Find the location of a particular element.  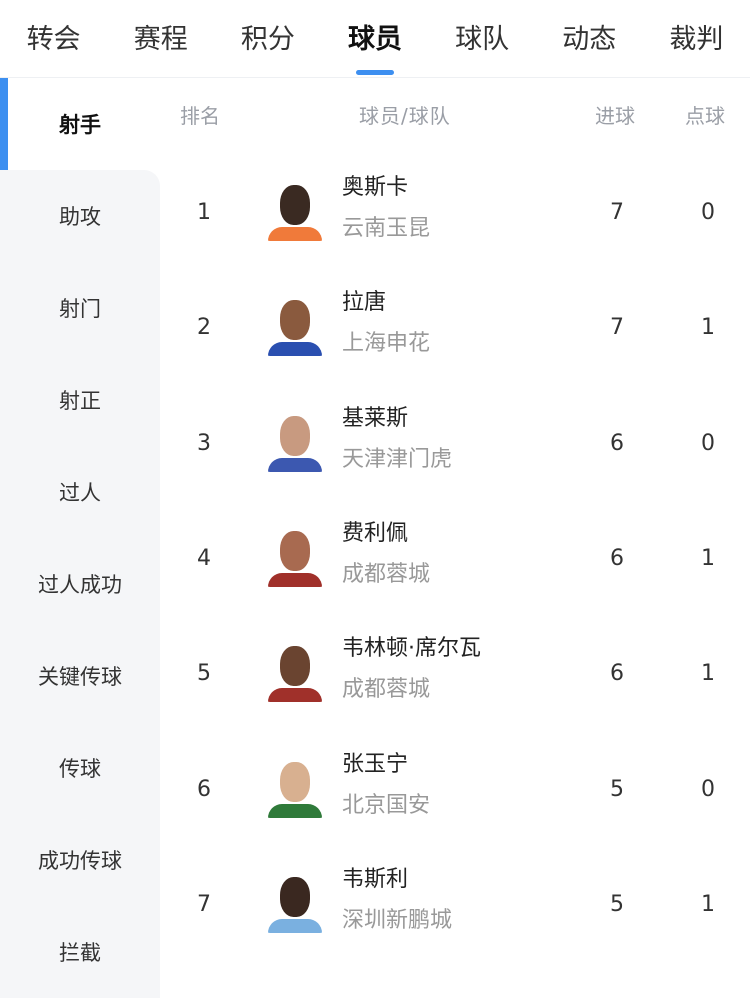

sidebar-item-9: 拦截 is located at coordinates (80, 952).